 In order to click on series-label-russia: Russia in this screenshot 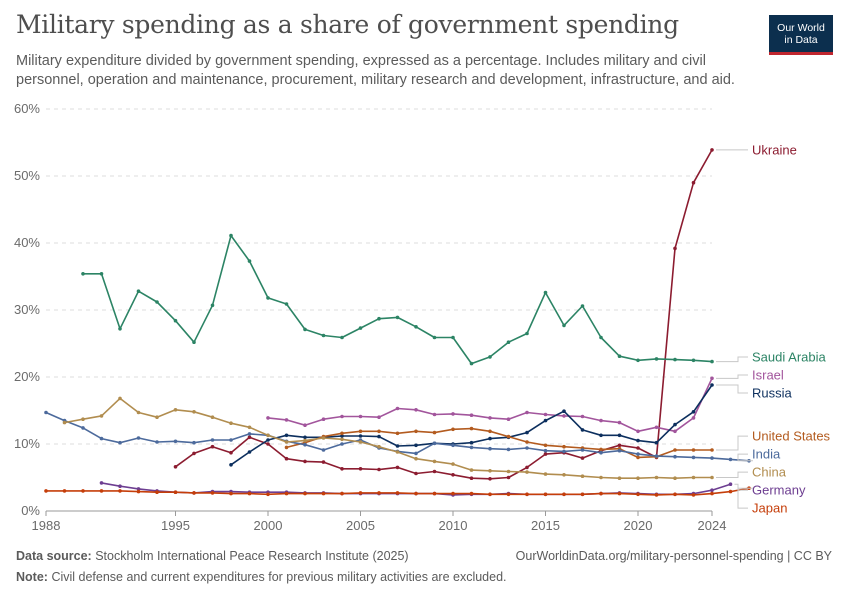, I will do `click(772, 392)`.